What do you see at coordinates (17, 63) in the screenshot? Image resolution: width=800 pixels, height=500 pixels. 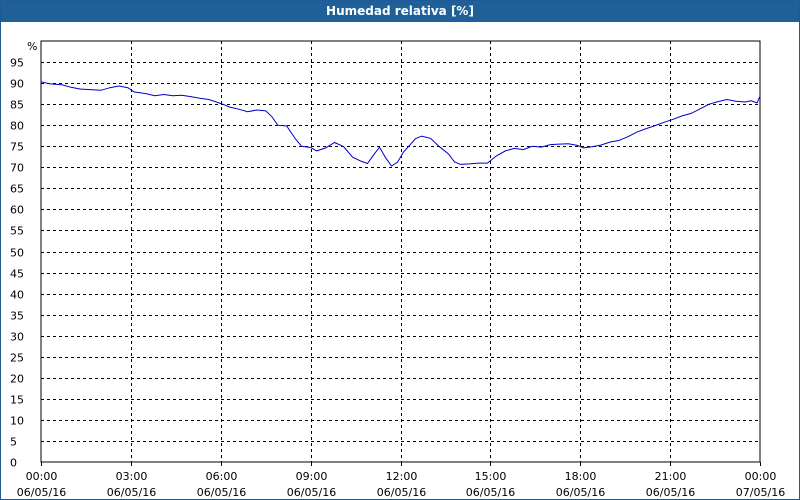 I see `y-tick-label: 95` at bounding box center [17, 63].